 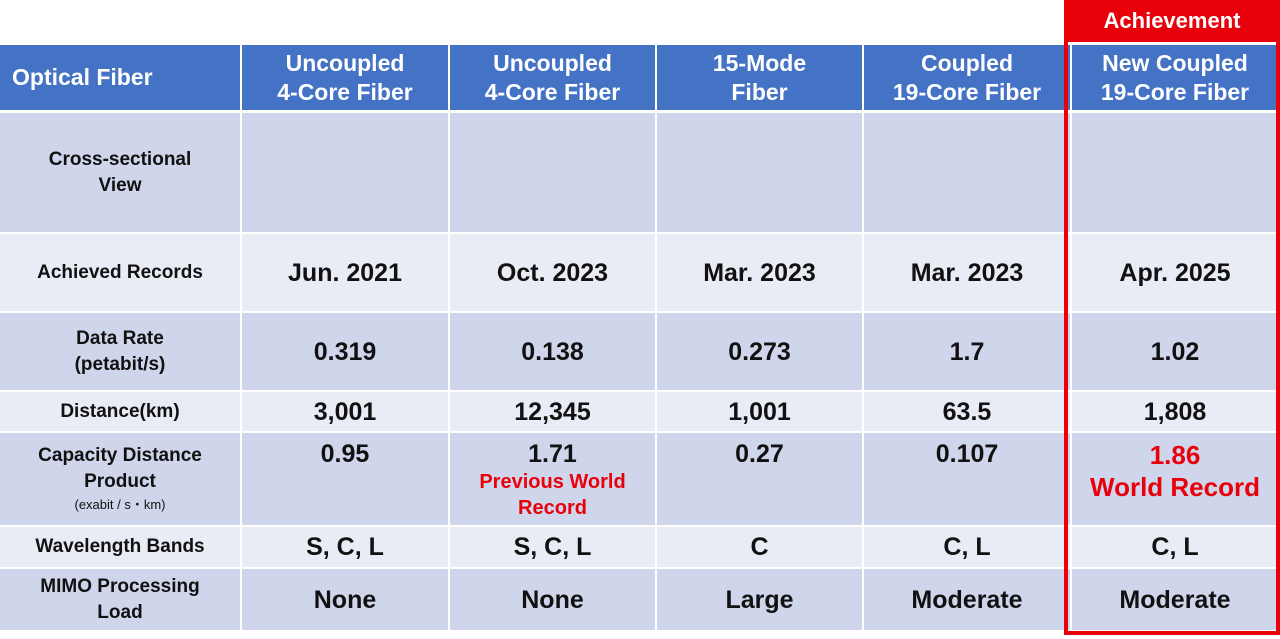 I want to click on table-cell: Apr. 2025, so click(x=1175, y=272).